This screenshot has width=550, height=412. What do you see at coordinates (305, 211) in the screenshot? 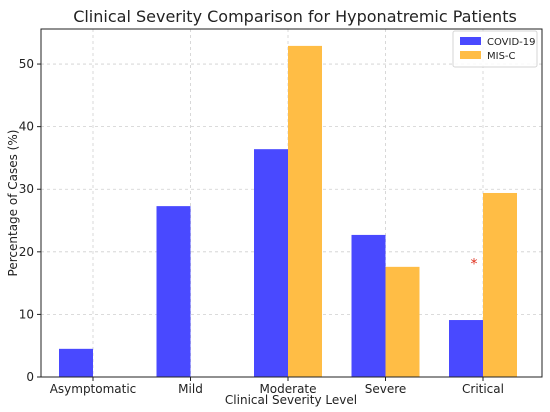
I see `bar-mis-c-moderate` at bounding box center [305, 211].